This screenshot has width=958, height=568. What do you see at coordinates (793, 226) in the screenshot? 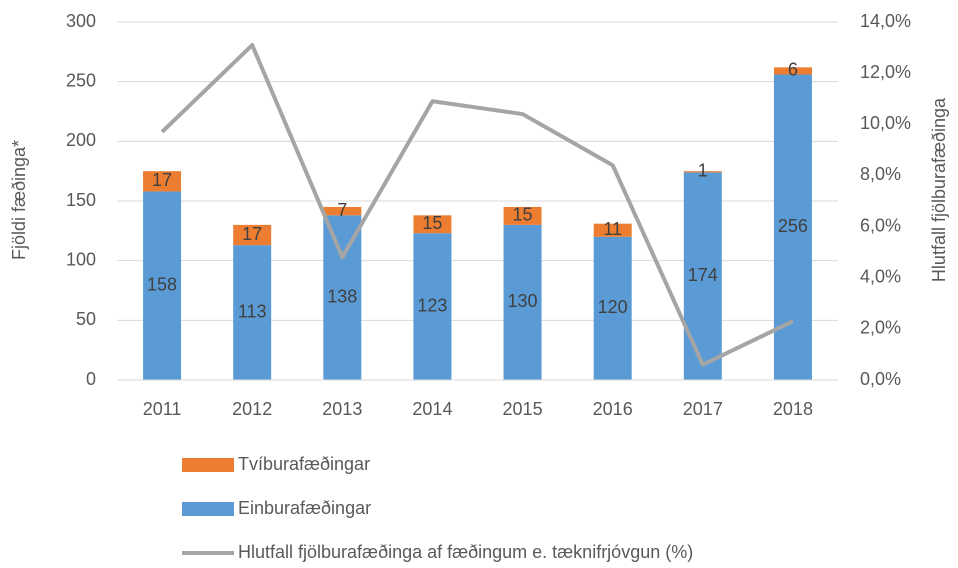
I see `data-label: 256` at bounding box center [793, 226].